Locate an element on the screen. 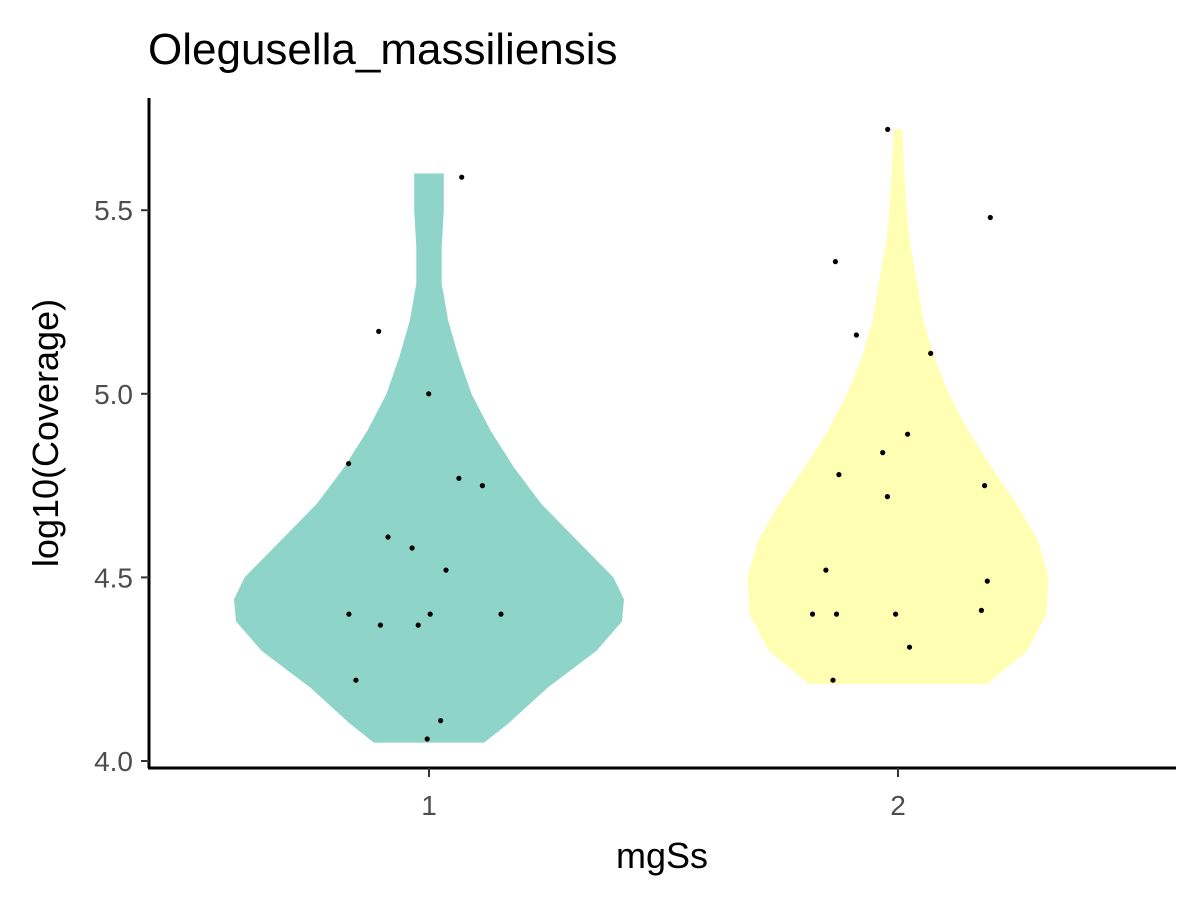 The image size is (1200, 900). x-tick-label: 1 is located at coordinates (429, 805).